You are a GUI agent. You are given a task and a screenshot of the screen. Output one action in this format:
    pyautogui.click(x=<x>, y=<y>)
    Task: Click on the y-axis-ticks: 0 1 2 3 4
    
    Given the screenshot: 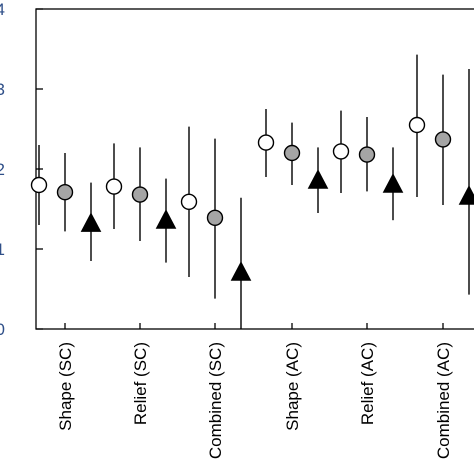 What is the action you would take?
    pyautogui.click(x=21, y=169)
    